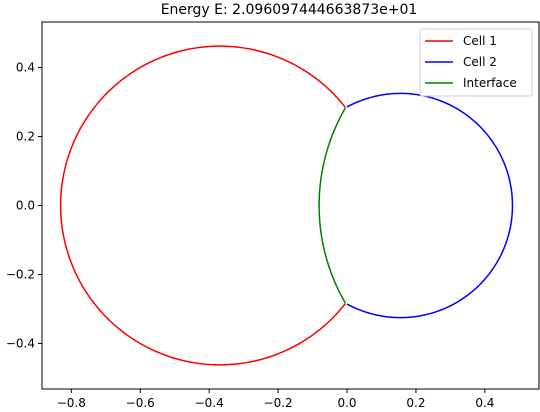  I want to click on x-tick-label: −0.2, so click(278, 403).